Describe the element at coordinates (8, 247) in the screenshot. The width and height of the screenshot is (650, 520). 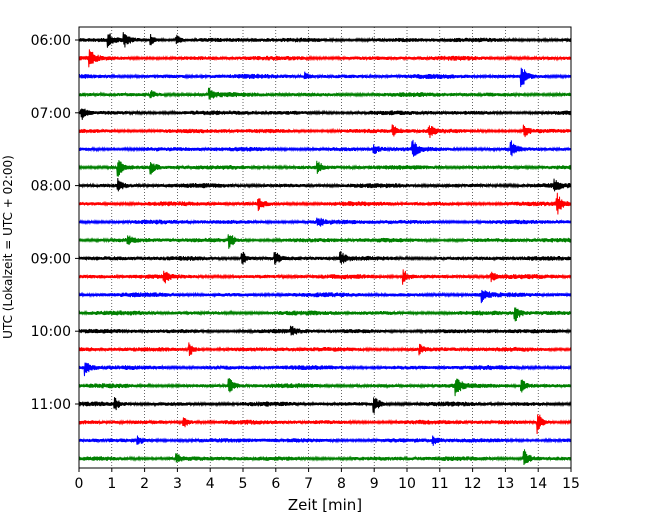
I see `y-axis-label: UTC (Lokalzeit = UTC + 02:00)` at that location.